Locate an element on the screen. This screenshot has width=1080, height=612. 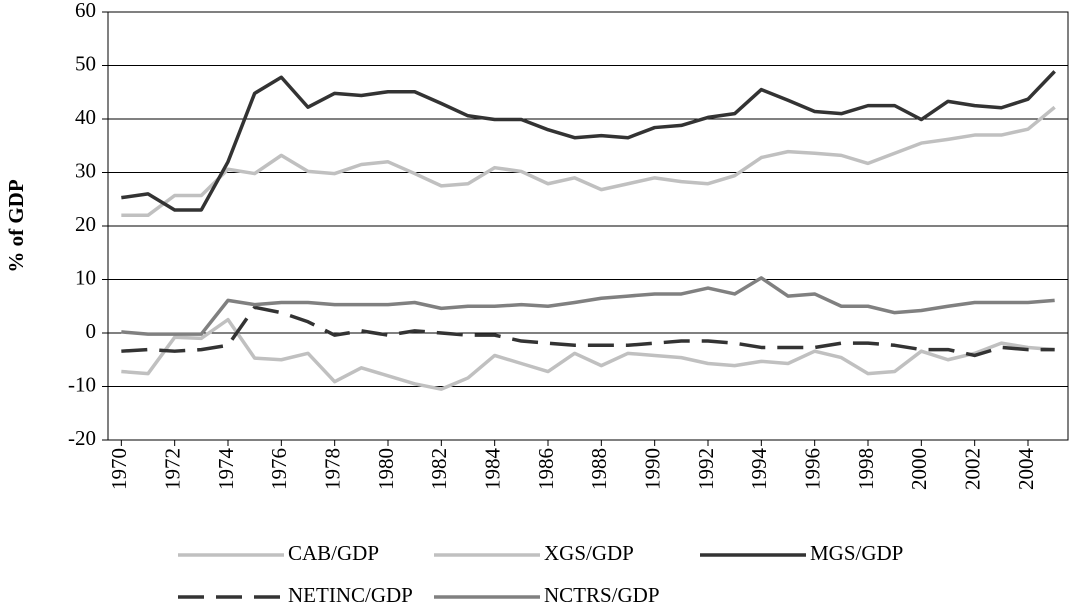
y-tick-label: 20 is located at coordinates (85, 224).